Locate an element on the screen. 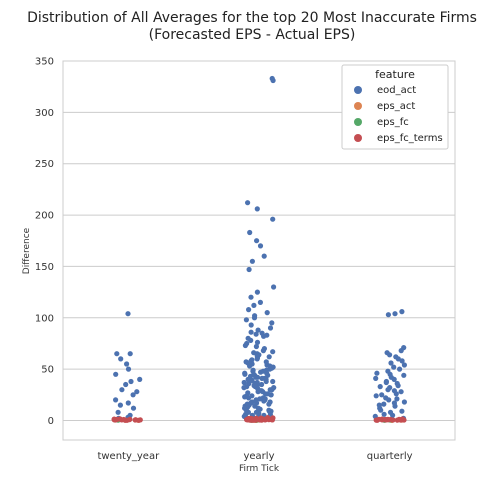 This screenshot has width=504, height=504. y-tick-label: 200 is located at coordinates (44, 216).